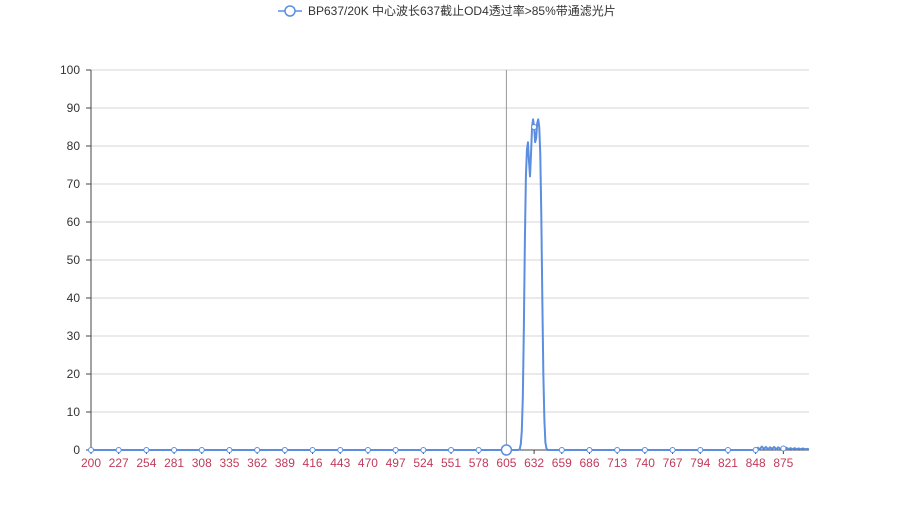 The height and width of the screenshot is (505, 900). What do you see at coordinates (562, 463) in the screenshot?
I see `x-tick-label: 659` at bounding box center [562, 463].